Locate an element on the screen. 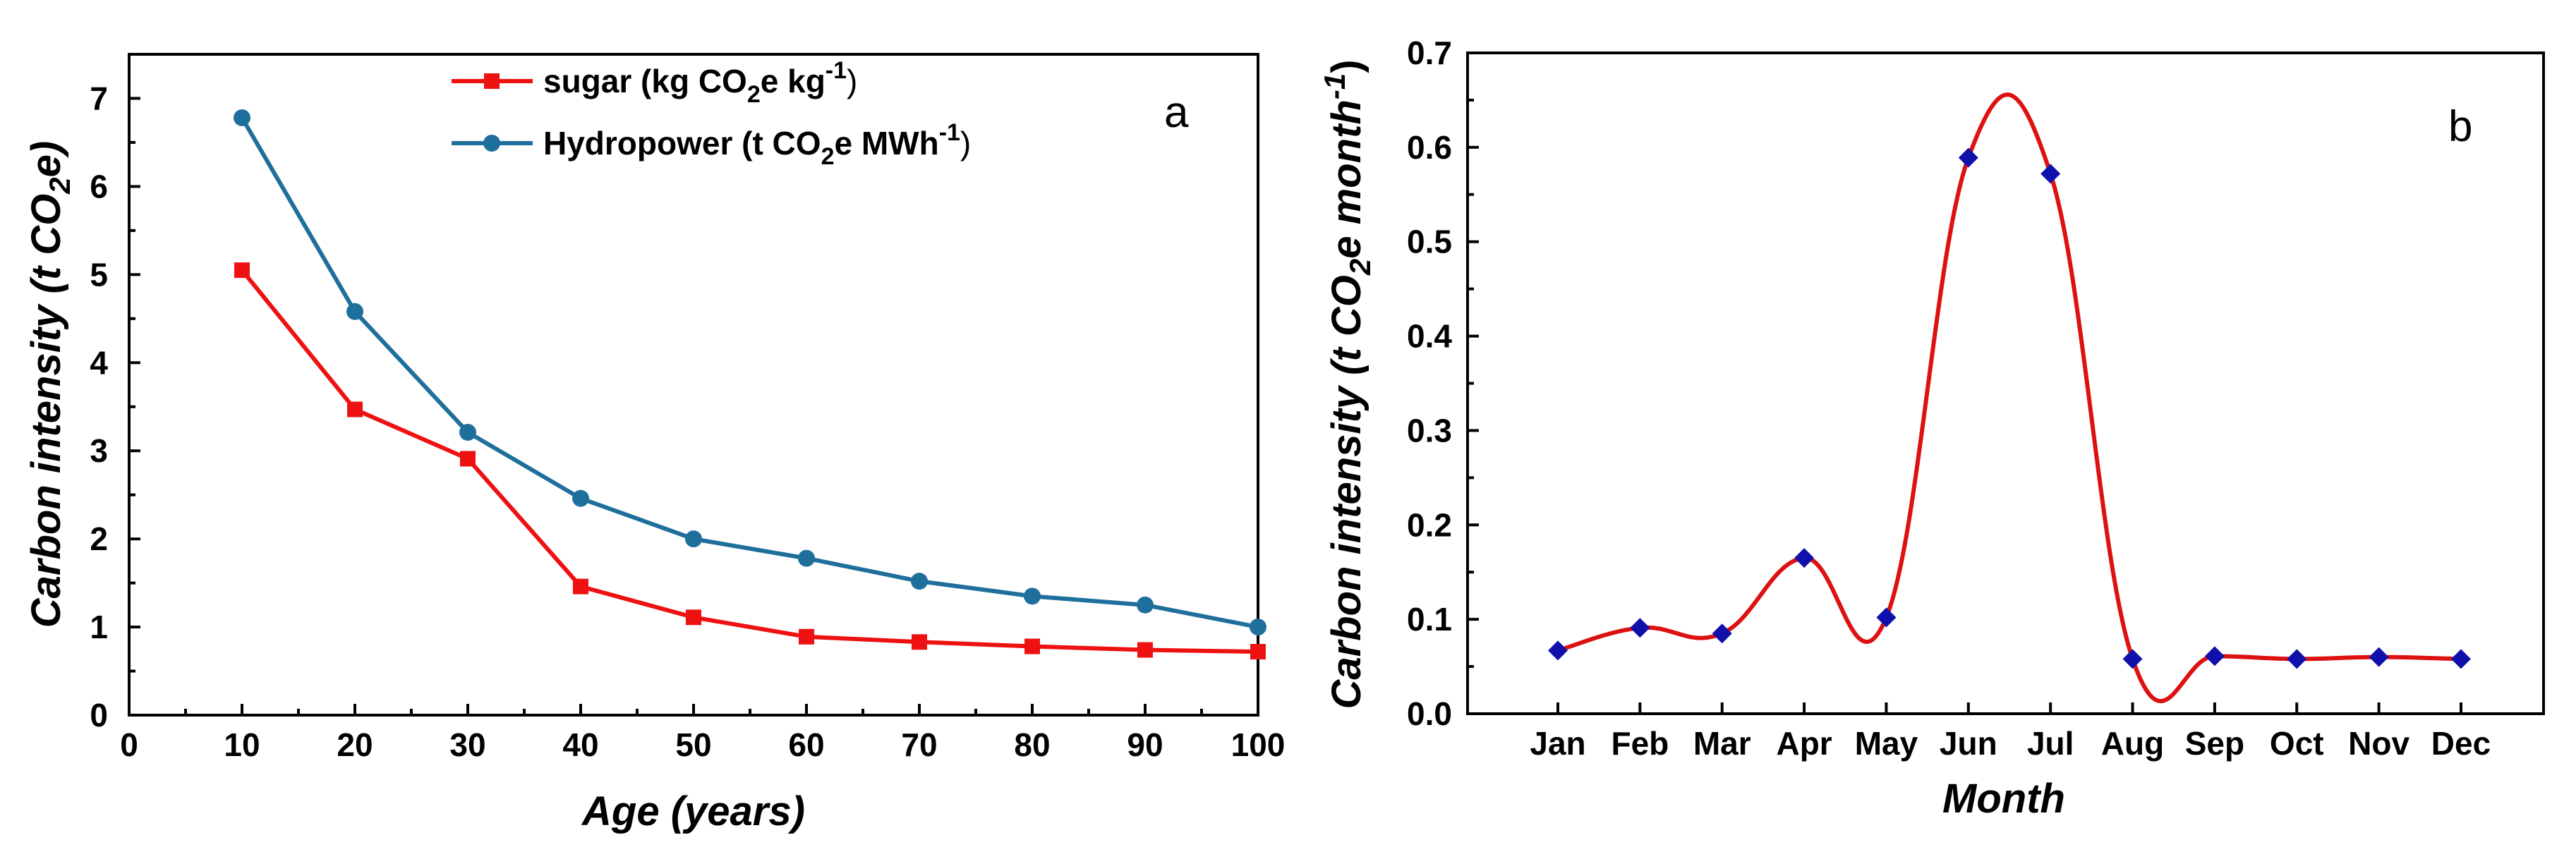 Image resolution: width=2576 pixels, height=859 pixels. panel-b-y-tick-label: 0.5 is located at coordinates (1430, 242).